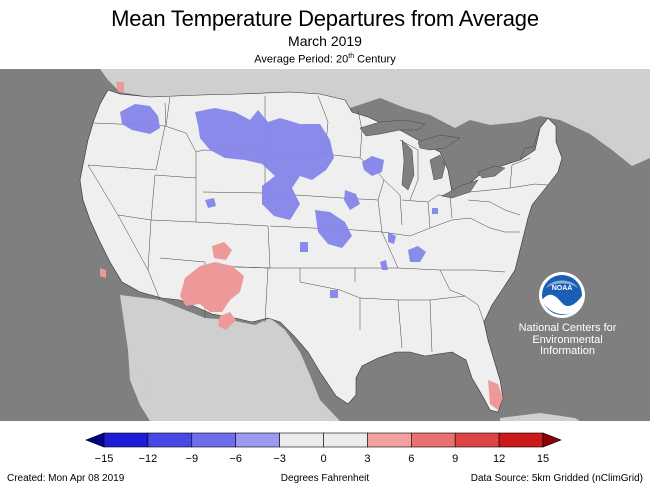 This screenshot has height=489, width=650. I want to click on colorbar-over-arrow, so click(552, 440).